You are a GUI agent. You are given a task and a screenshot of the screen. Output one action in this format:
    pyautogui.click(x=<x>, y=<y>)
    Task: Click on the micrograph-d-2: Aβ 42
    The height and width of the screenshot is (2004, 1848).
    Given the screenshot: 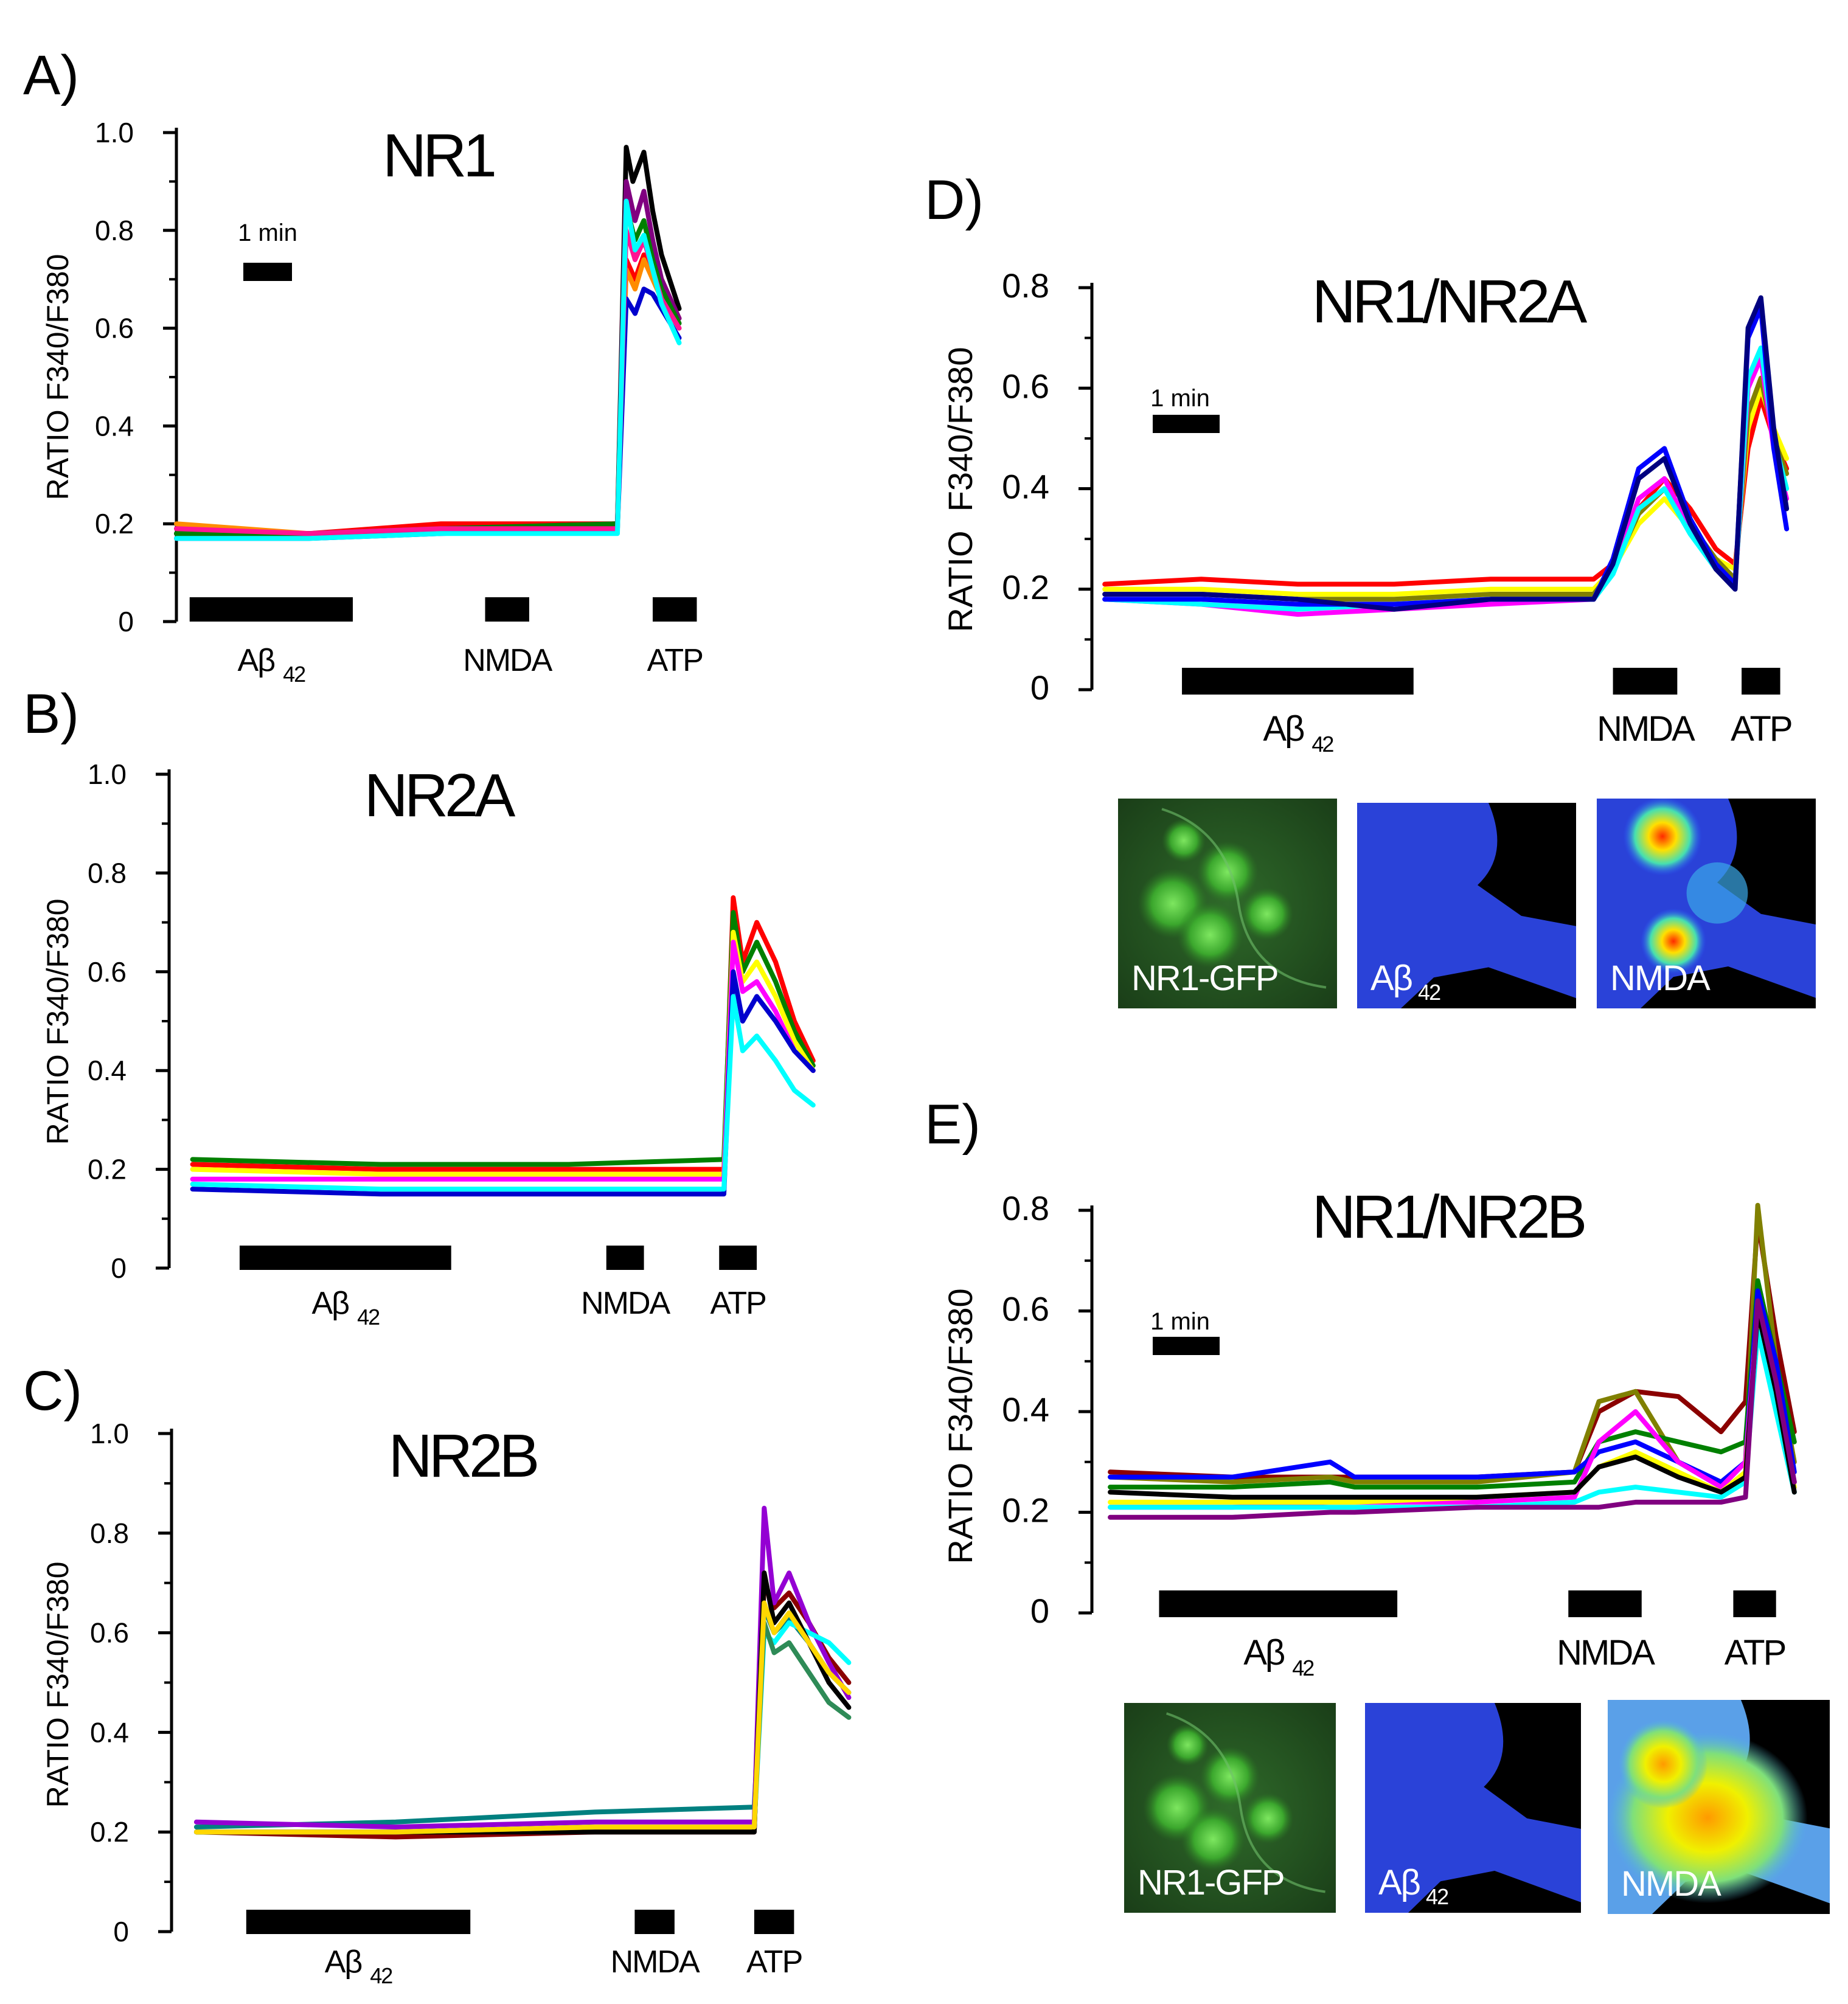 What is the action you would take?
    pyautogui.click(x=1467, y=905)
    